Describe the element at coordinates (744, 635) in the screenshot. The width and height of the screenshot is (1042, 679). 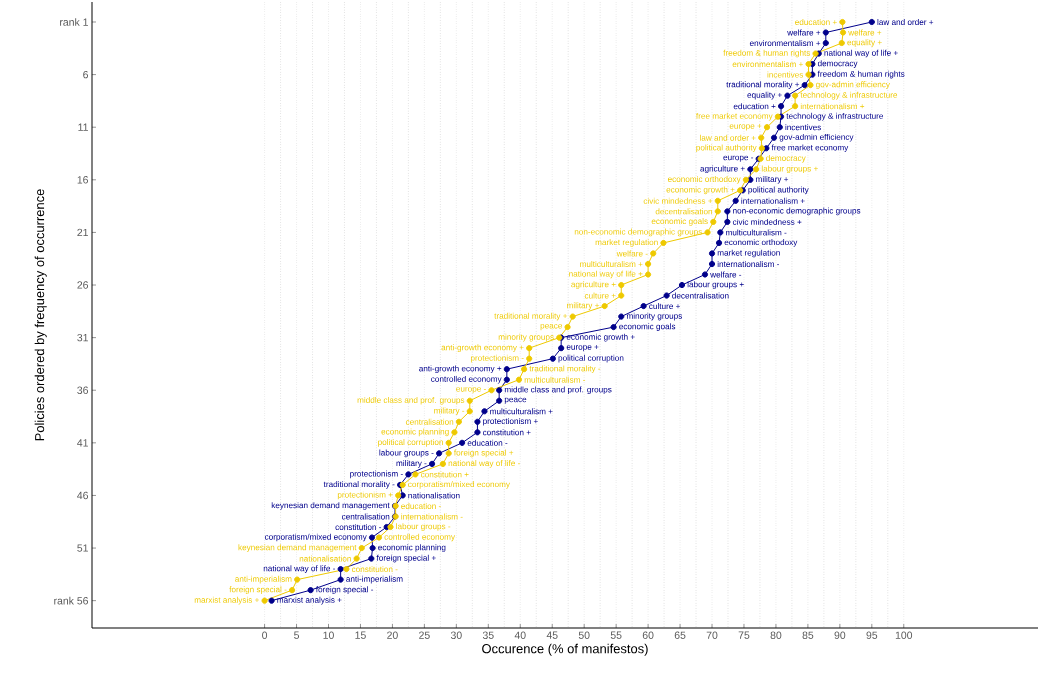
I see `x-tick-label: 75` at that location.